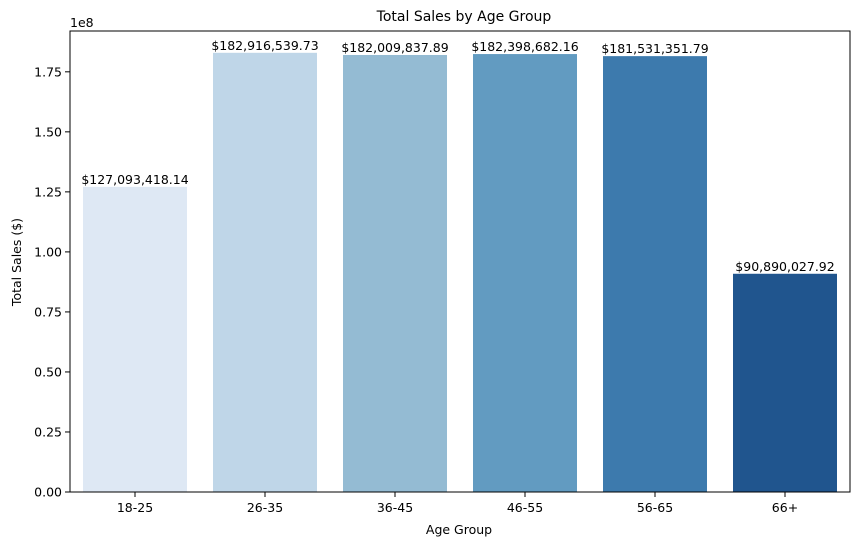  What do you see at coordinates (48, 492) in the screenshot?
I see `y-tick-label: 0.00` at bounding box center [48, 492].